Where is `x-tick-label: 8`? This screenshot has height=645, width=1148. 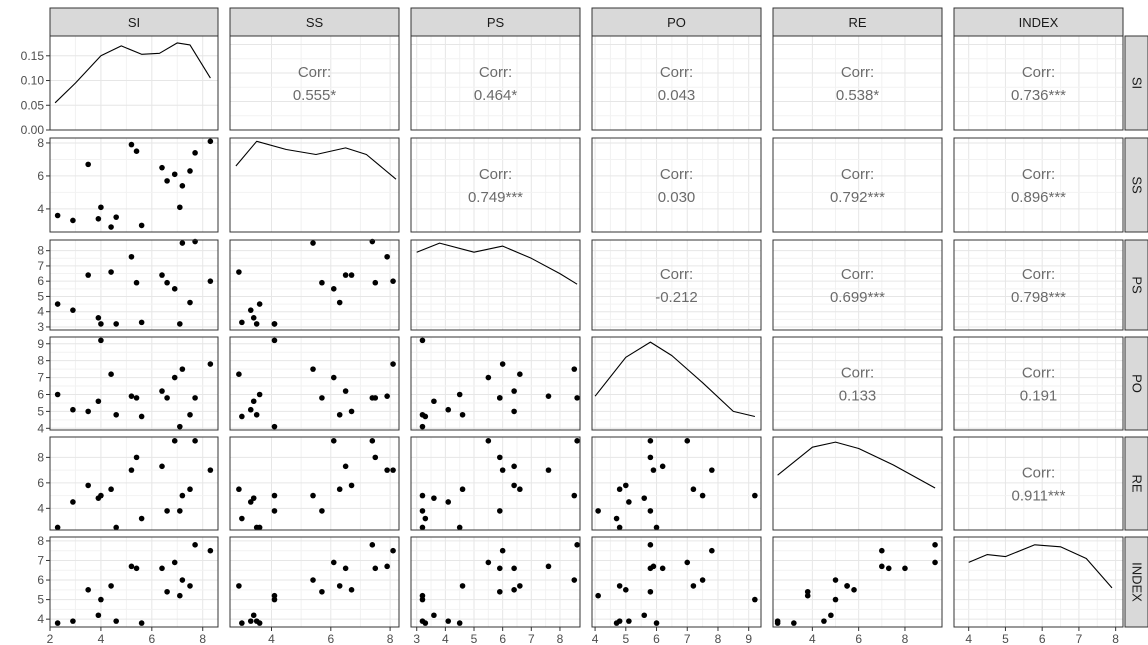
x-tick-label: 8 is located at coordinates (390, 638).